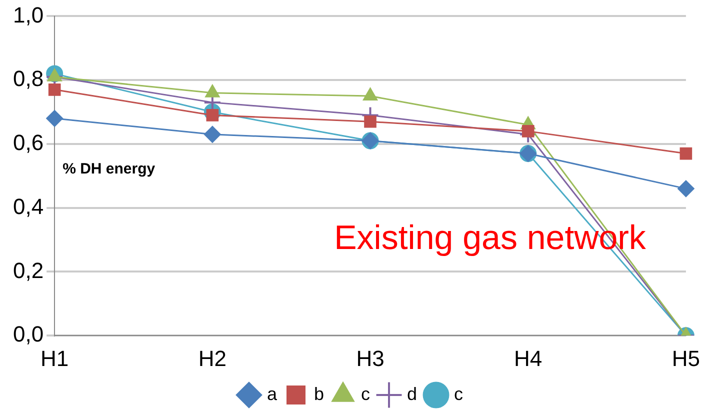  What do you see at coordinates (28, 79) in the screenshot?
I see `y-tick-label: 0,8` at bounding box center [28, 79].